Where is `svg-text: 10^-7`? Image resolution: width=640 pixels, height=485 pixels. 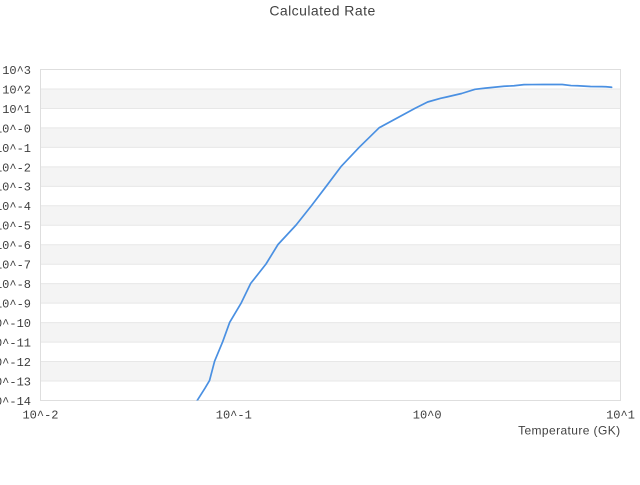 svg-text: 10^-7 is located at coordinates (15, 266).